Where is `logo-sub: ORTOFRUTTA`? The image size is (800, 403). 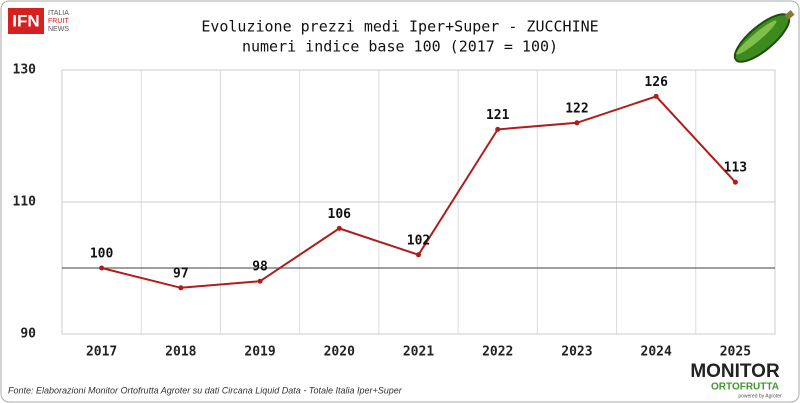 logo-sub: ORTOFRUTTA is located at coordinates (745, 387).